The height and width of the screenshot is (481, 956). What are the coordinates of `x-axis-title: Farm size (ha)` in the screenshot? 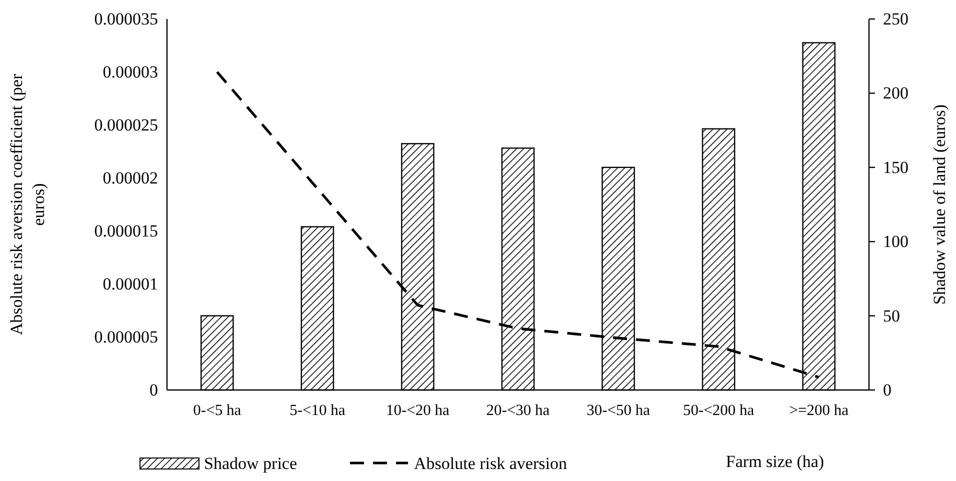 It's located at (775, 461).